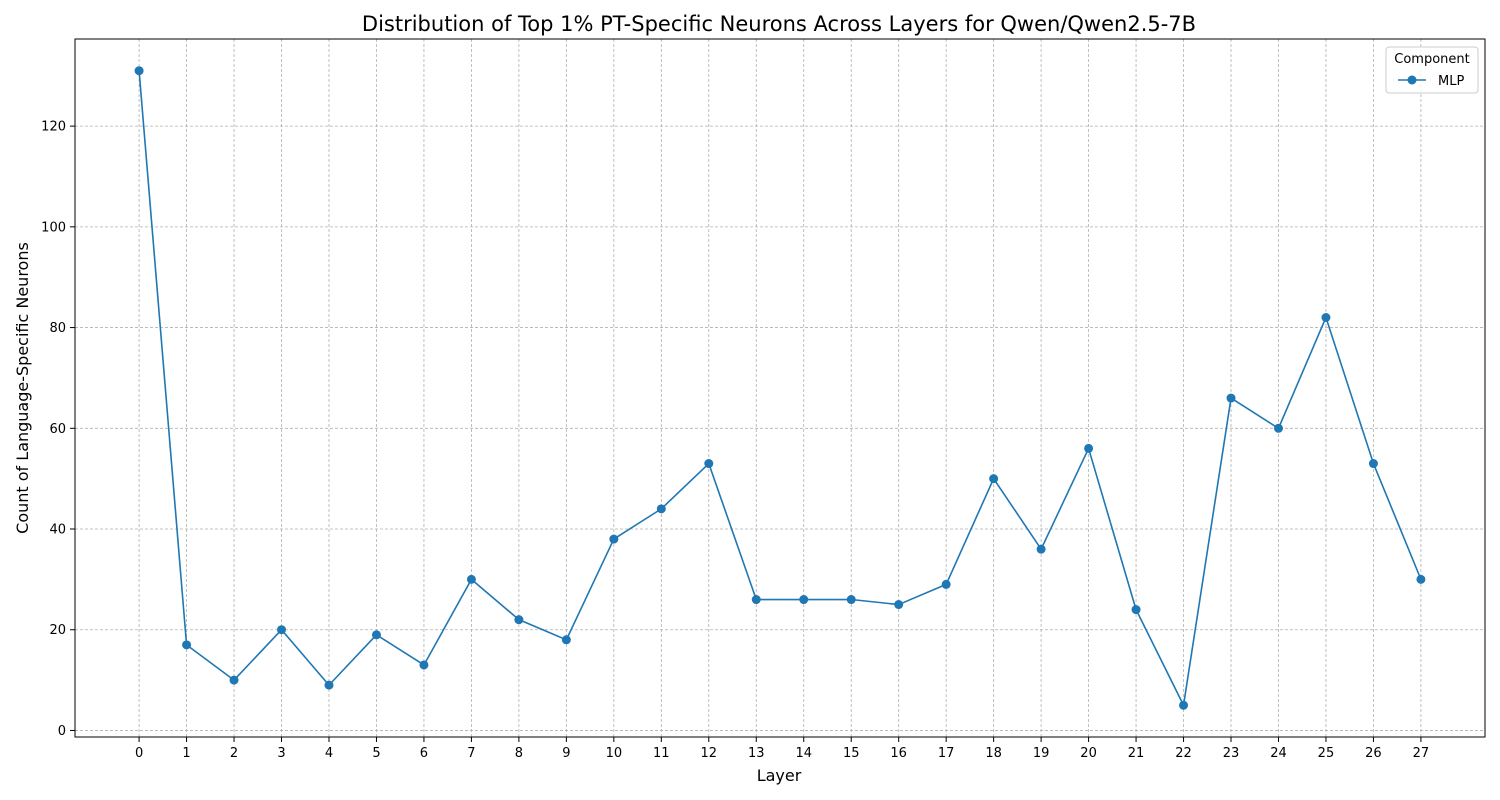  What do you see at coordinates (57, 530) in the screenshot?
I see `y-tick-label: 40` at bounding box center [57, 530].